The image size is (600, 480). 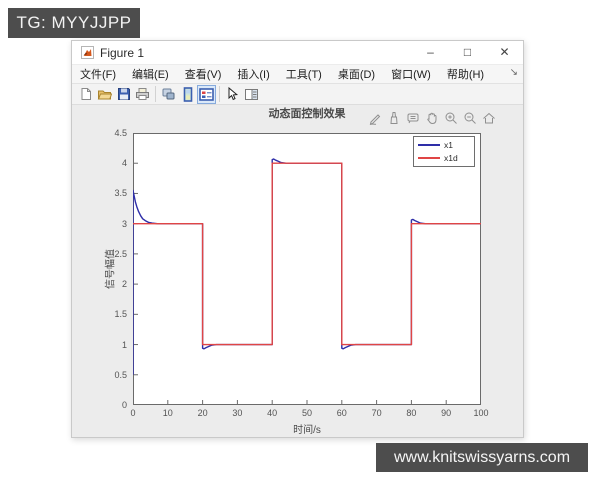 I want to click on pan-hand-icon, so click(x=431, y=118).